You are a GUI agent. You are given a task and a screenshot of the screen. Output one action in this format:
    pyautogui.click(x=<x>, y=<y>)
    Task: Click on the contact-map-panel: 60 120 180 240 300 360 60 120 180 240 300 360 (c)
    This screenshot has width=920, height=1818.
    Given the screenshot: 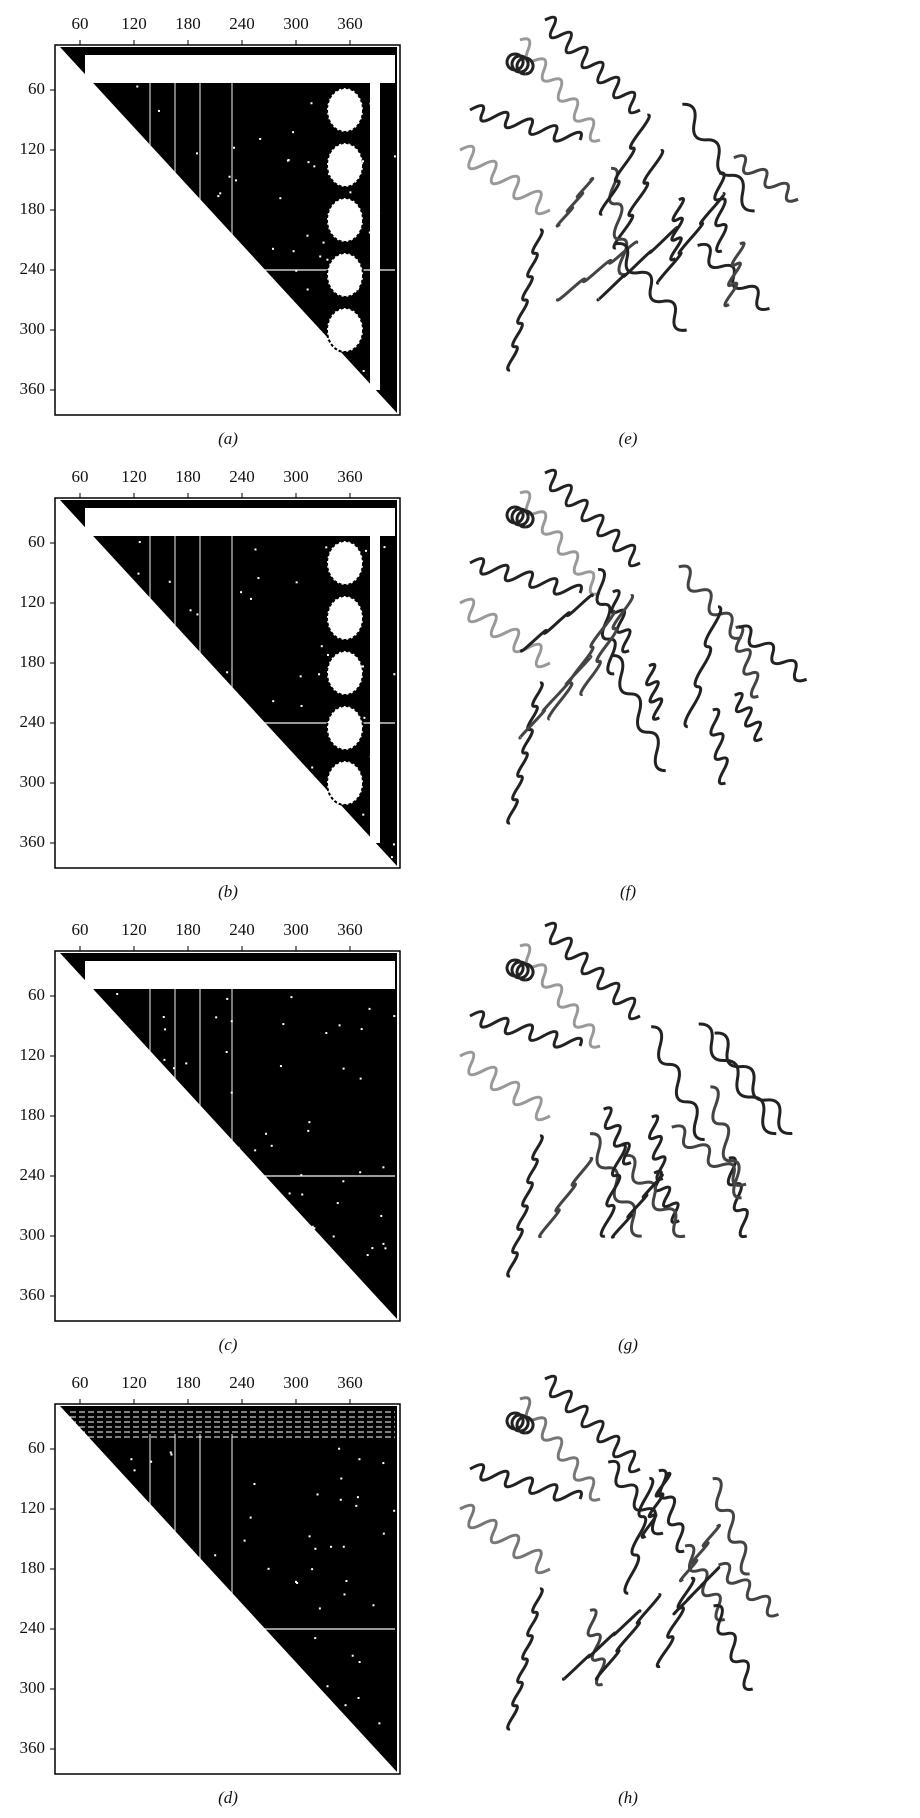 What is the action you would take?
    pyautogui.click(x=210, y=1137)
    